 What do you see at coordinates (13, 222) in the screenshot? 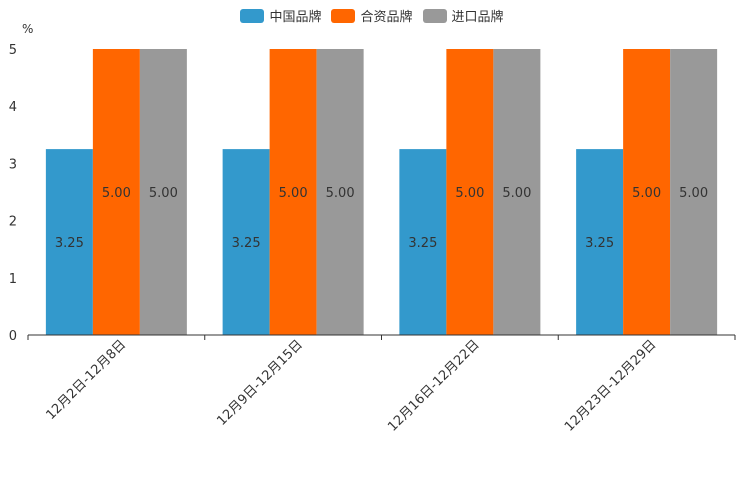
I see `y-tick-label: 2` at bounding box center [13, 222].